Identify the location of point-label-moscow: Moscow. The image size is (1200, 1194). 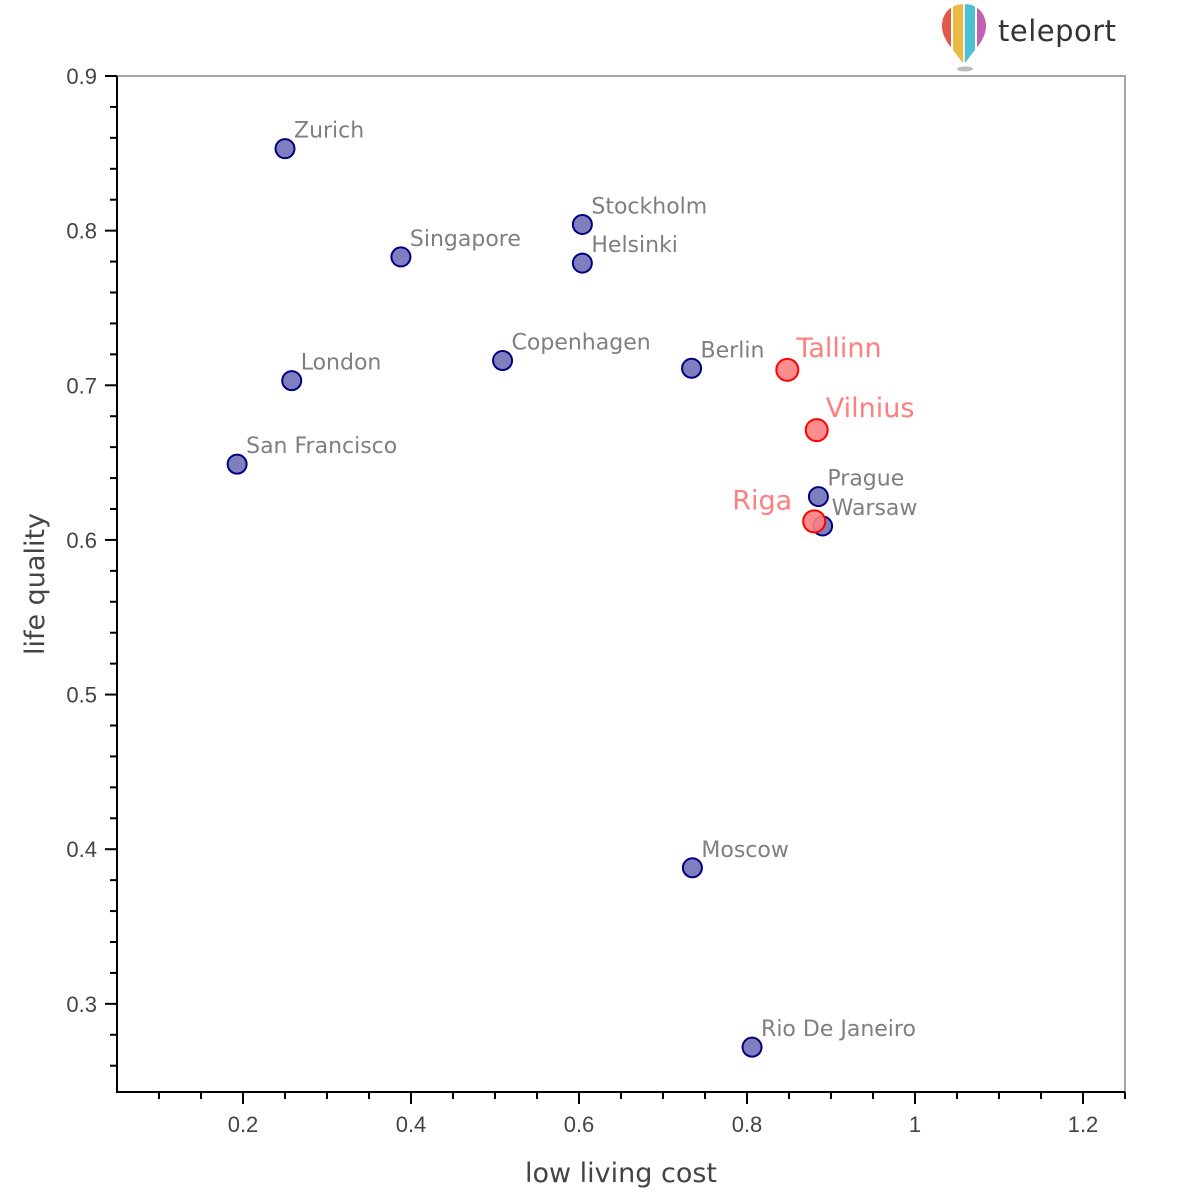
(744, 850).